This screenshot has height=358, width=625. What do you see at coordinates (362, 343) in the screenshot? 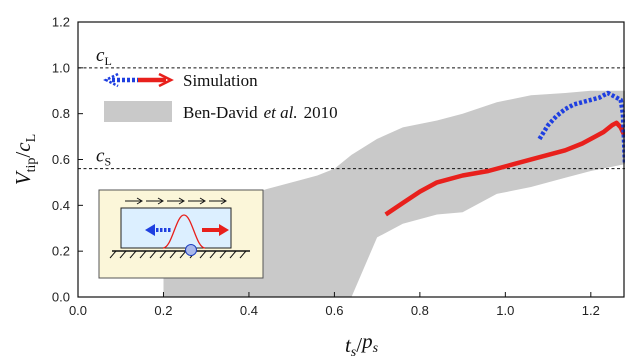
I see `x-axis-label: ts/ps` at bounding box center [362, 343].